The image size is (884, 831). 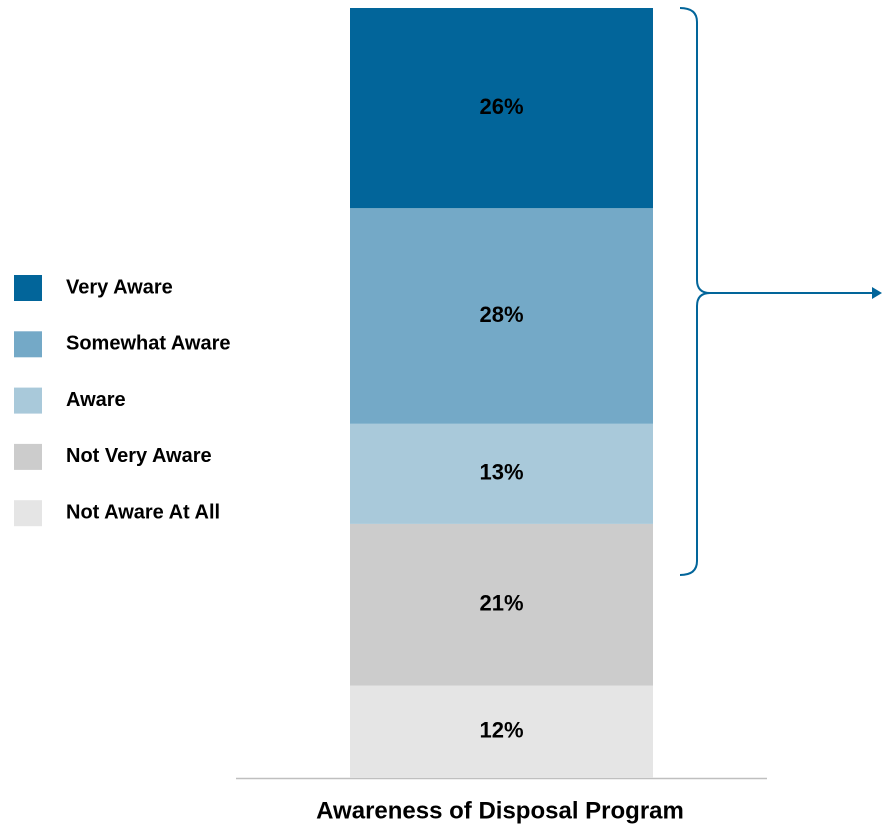 What do you see at coordinates (148, 344) in the screenshot?
I see `legend-label: Somewhat Aware` at bounding box center [148, 344].